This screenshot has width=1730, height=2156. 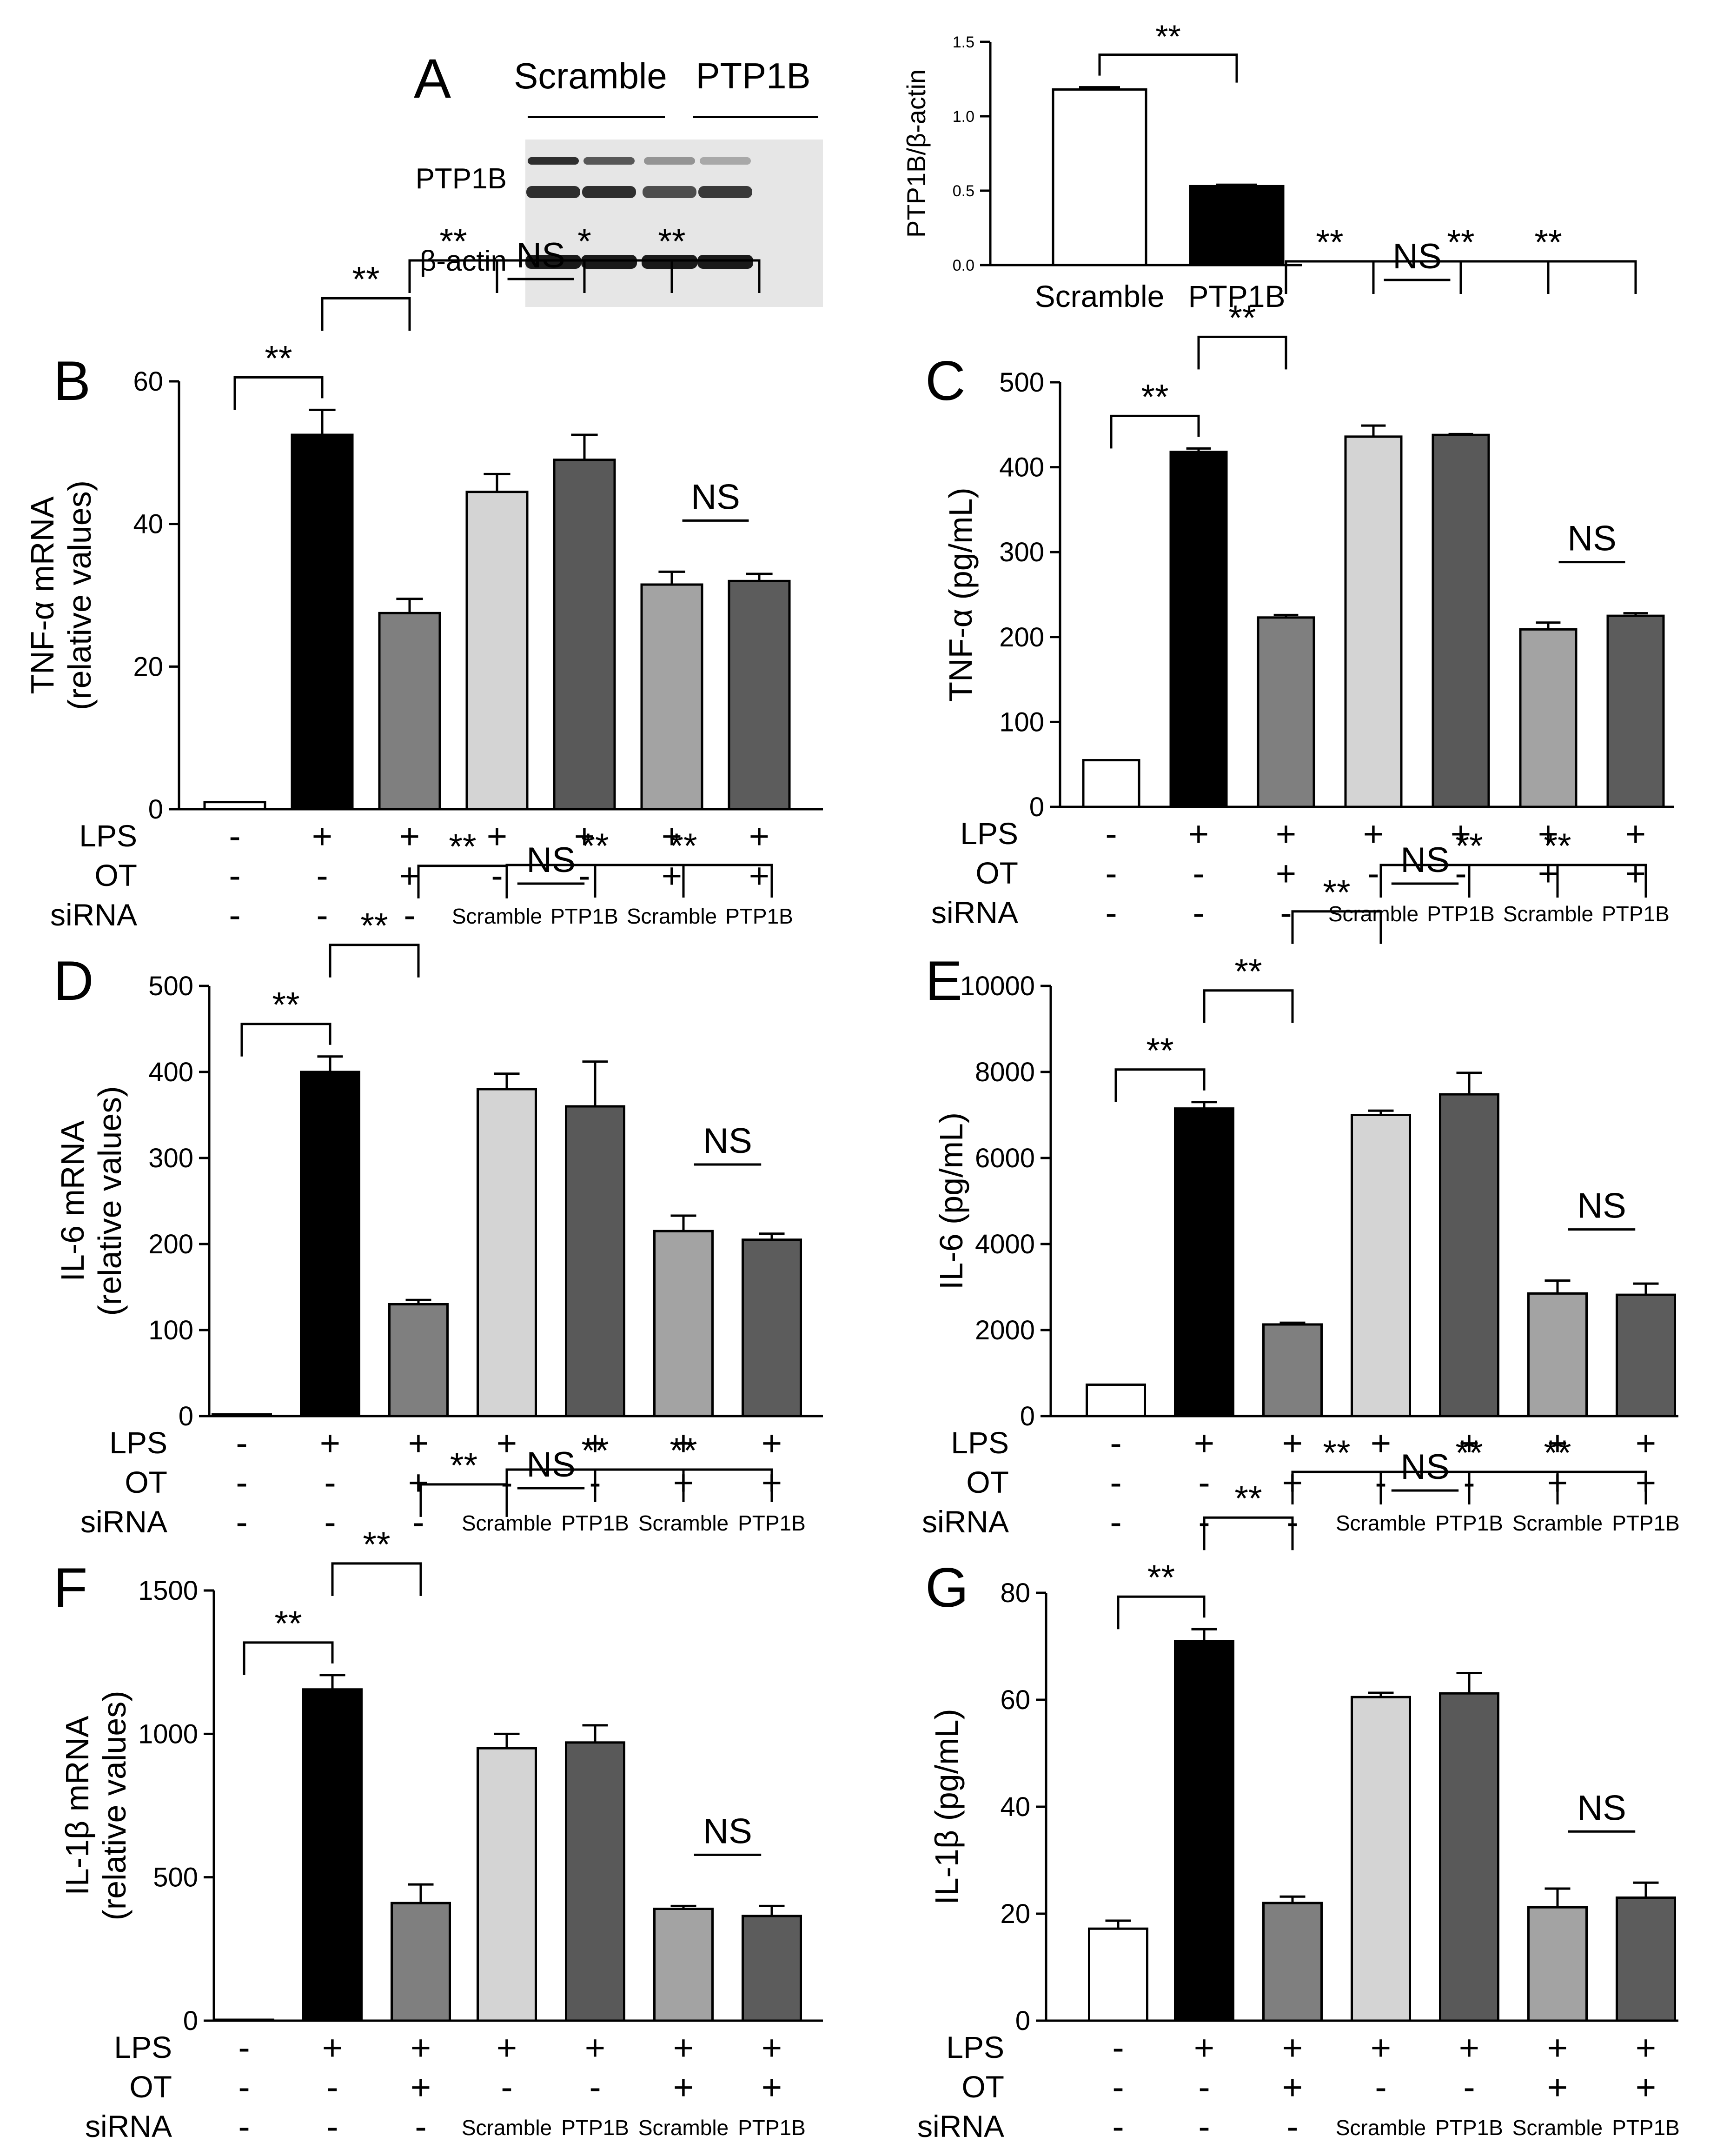 What do you see at coordinates (590, 75) in the screenshot?
I see `blot-header-scramble: Scramble` at bounding box center [590, 75].